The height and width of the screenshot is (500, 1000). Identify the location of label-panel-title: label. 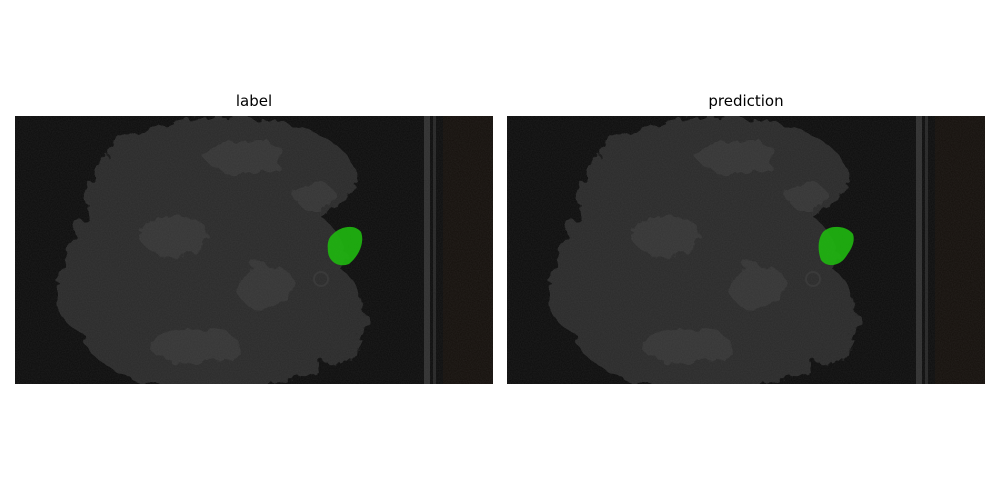
(254, 101).